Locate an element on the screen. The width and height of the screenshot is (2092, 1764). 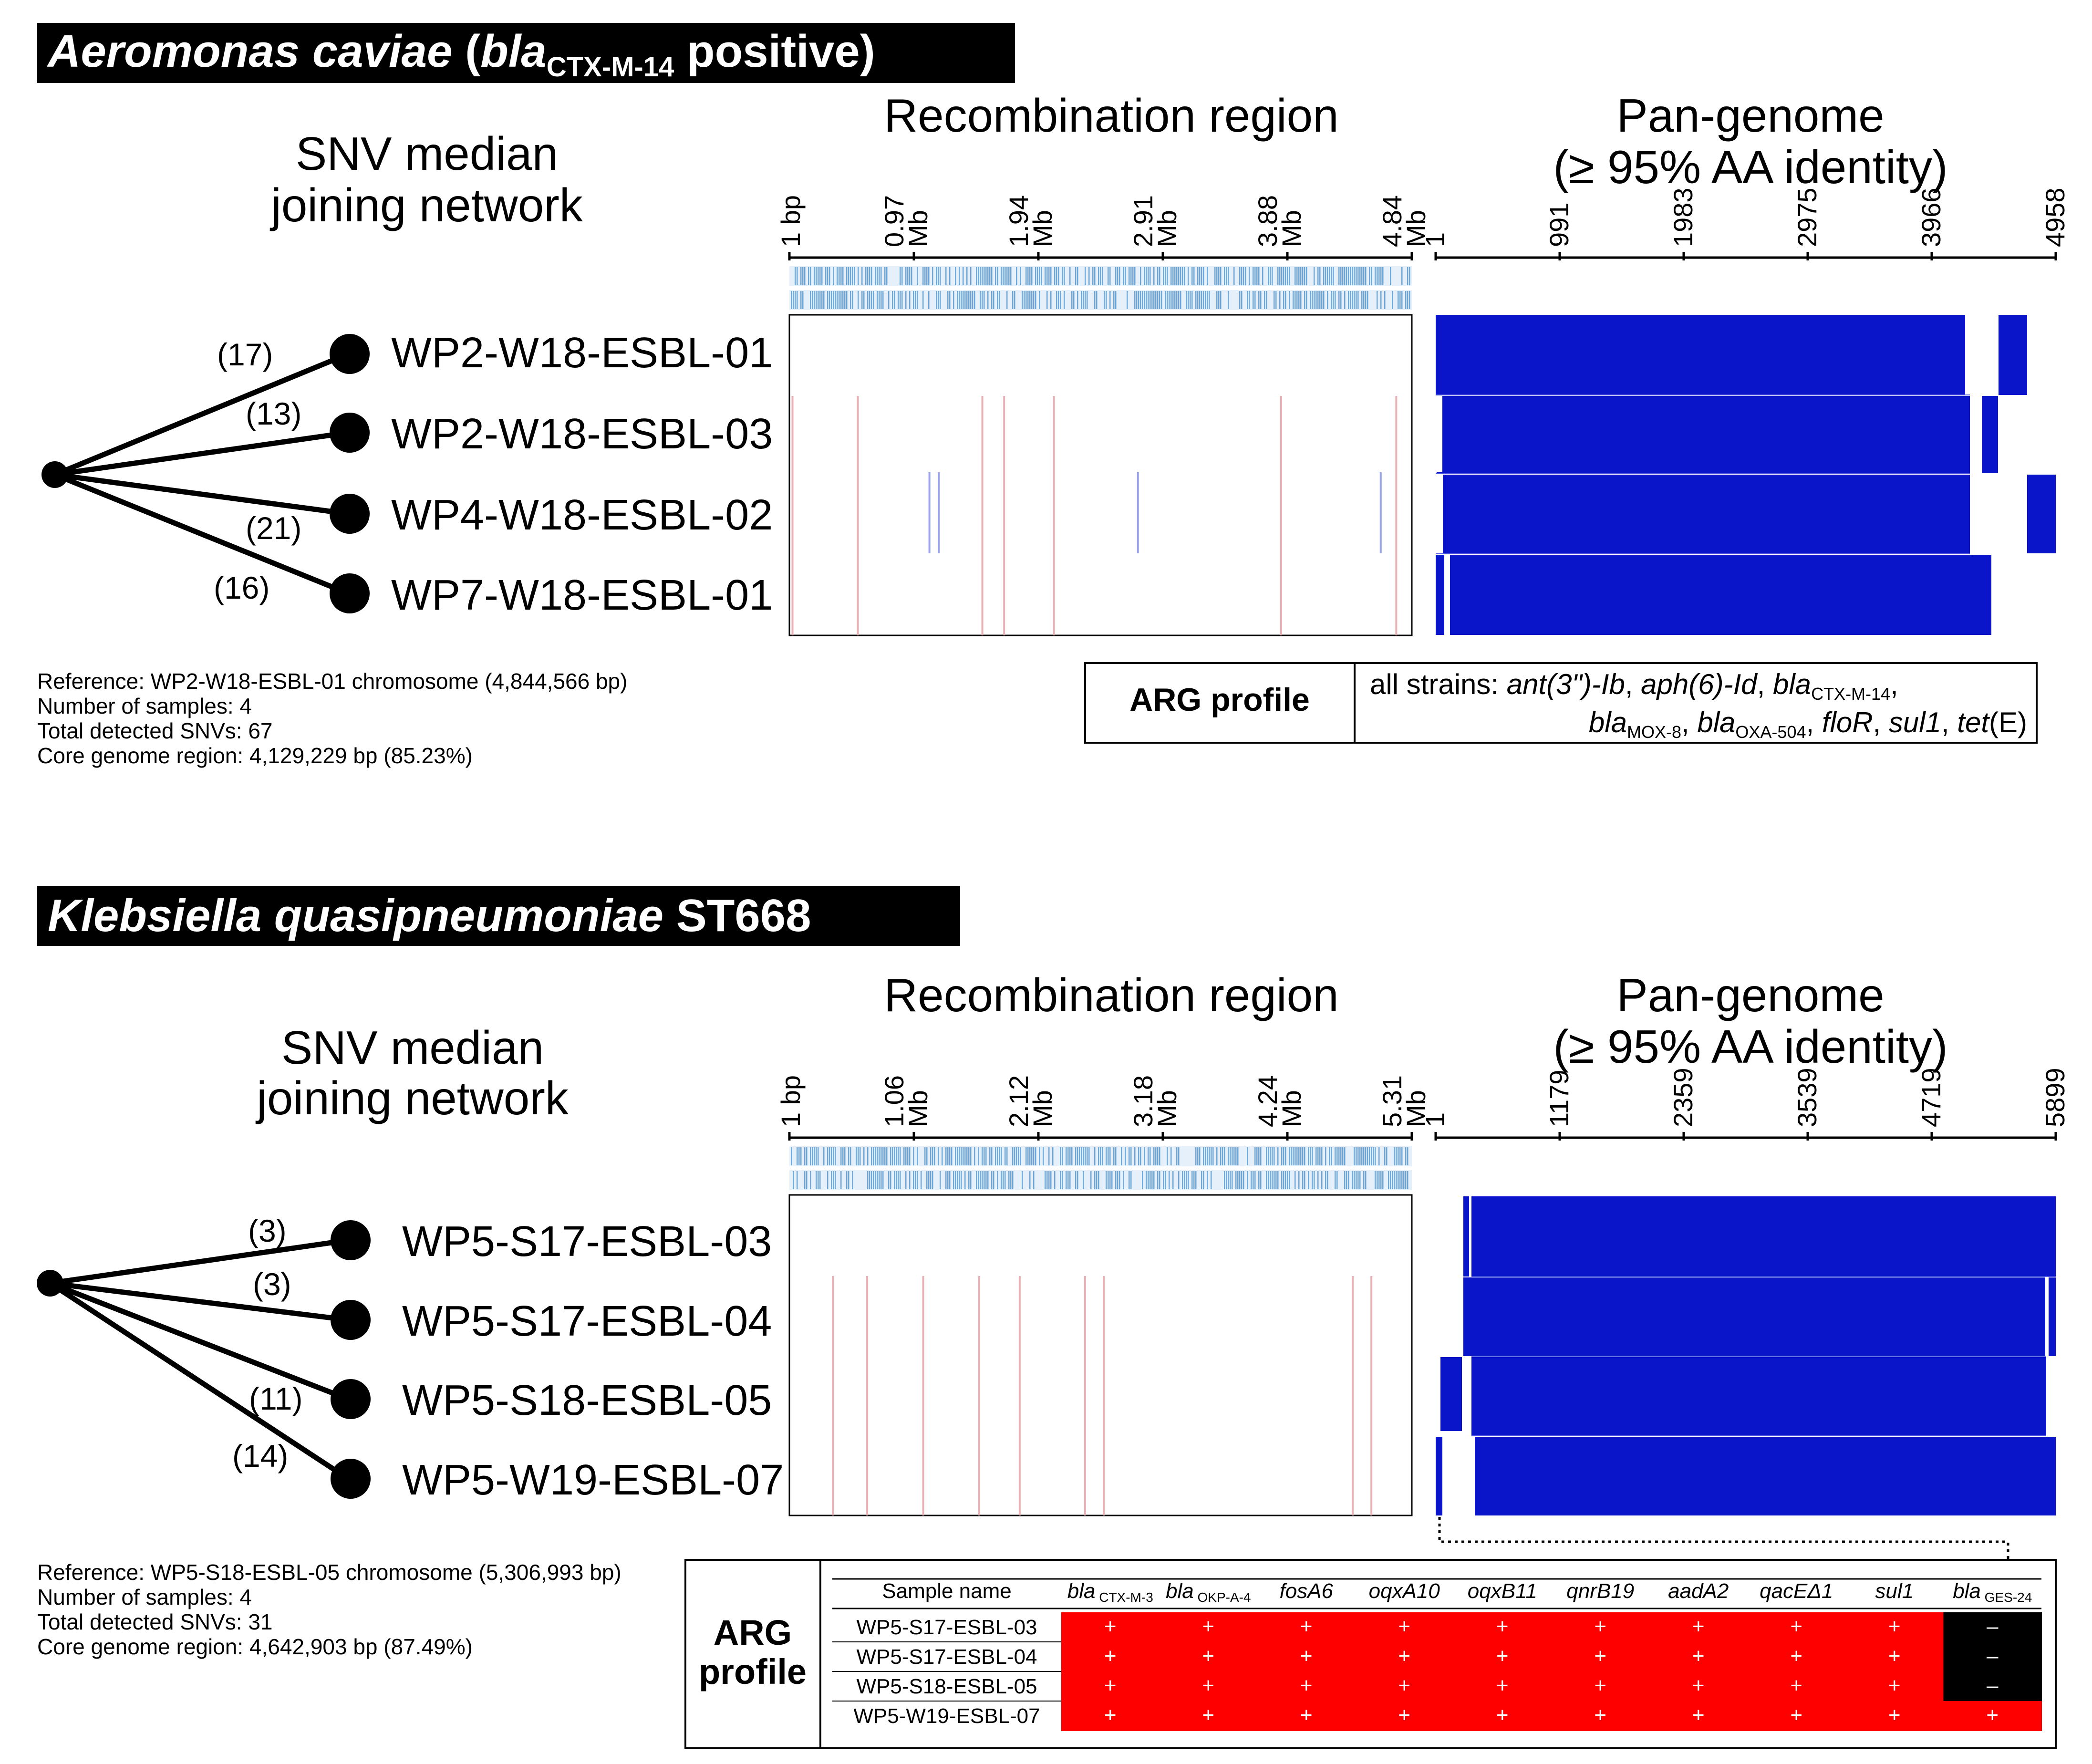
recombination-title: Recombination region is located at coordinates (1111, 995).